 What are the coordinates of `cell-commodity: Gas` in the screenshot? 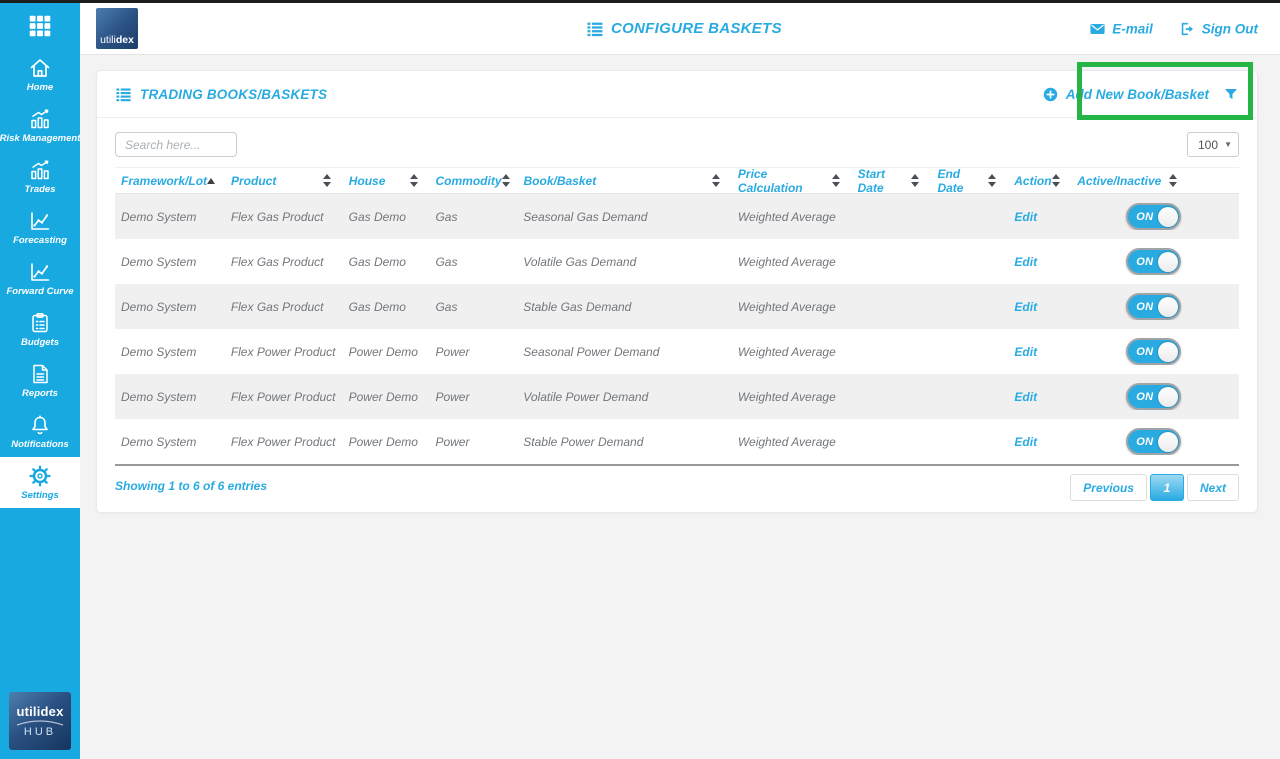 It's located at (446, 306).